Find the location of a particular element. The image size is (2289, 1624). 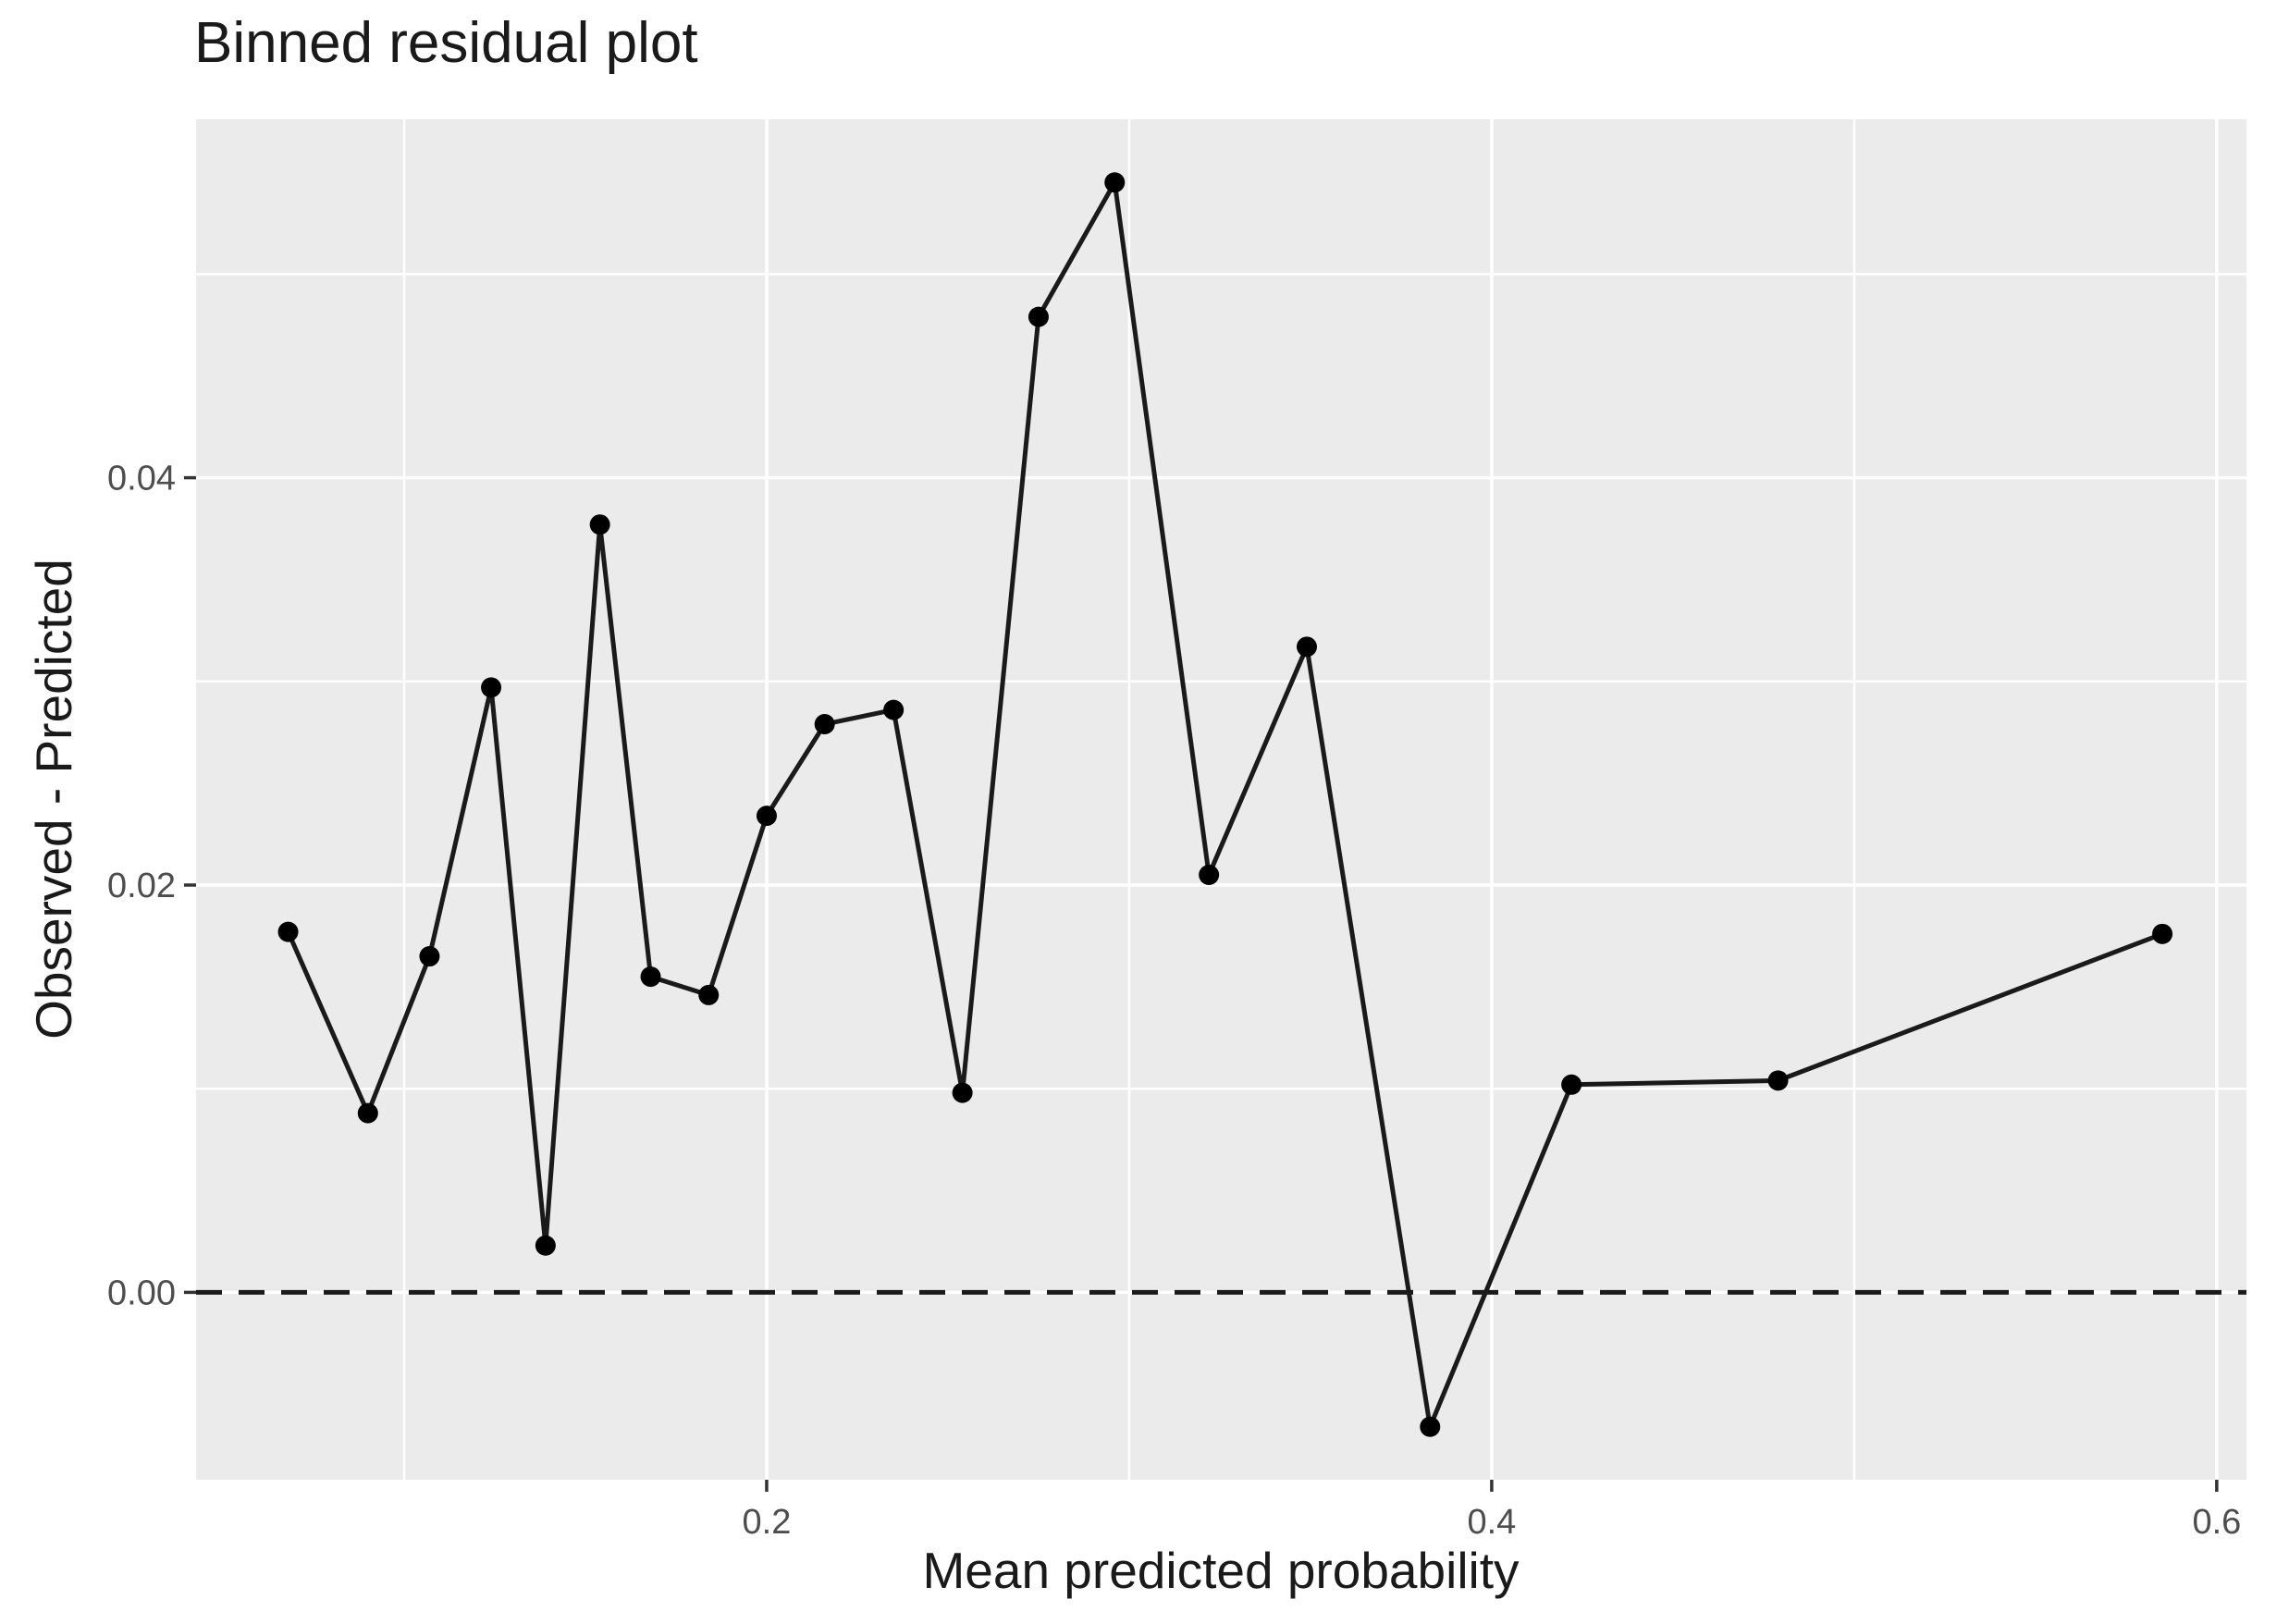

x-tick-label: 0.6 is located at coordinates (2216, 1522).